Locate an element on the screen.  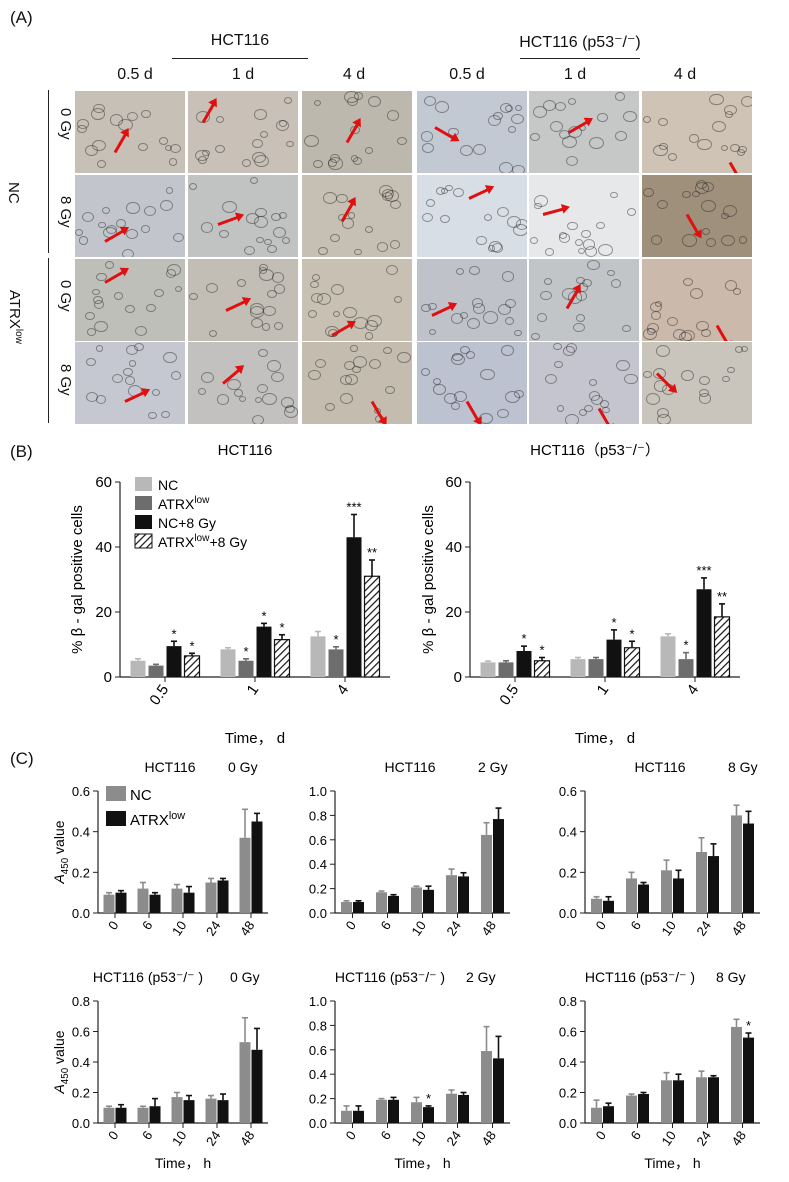
significance-mark: ** is located at coordinates (372, 552).